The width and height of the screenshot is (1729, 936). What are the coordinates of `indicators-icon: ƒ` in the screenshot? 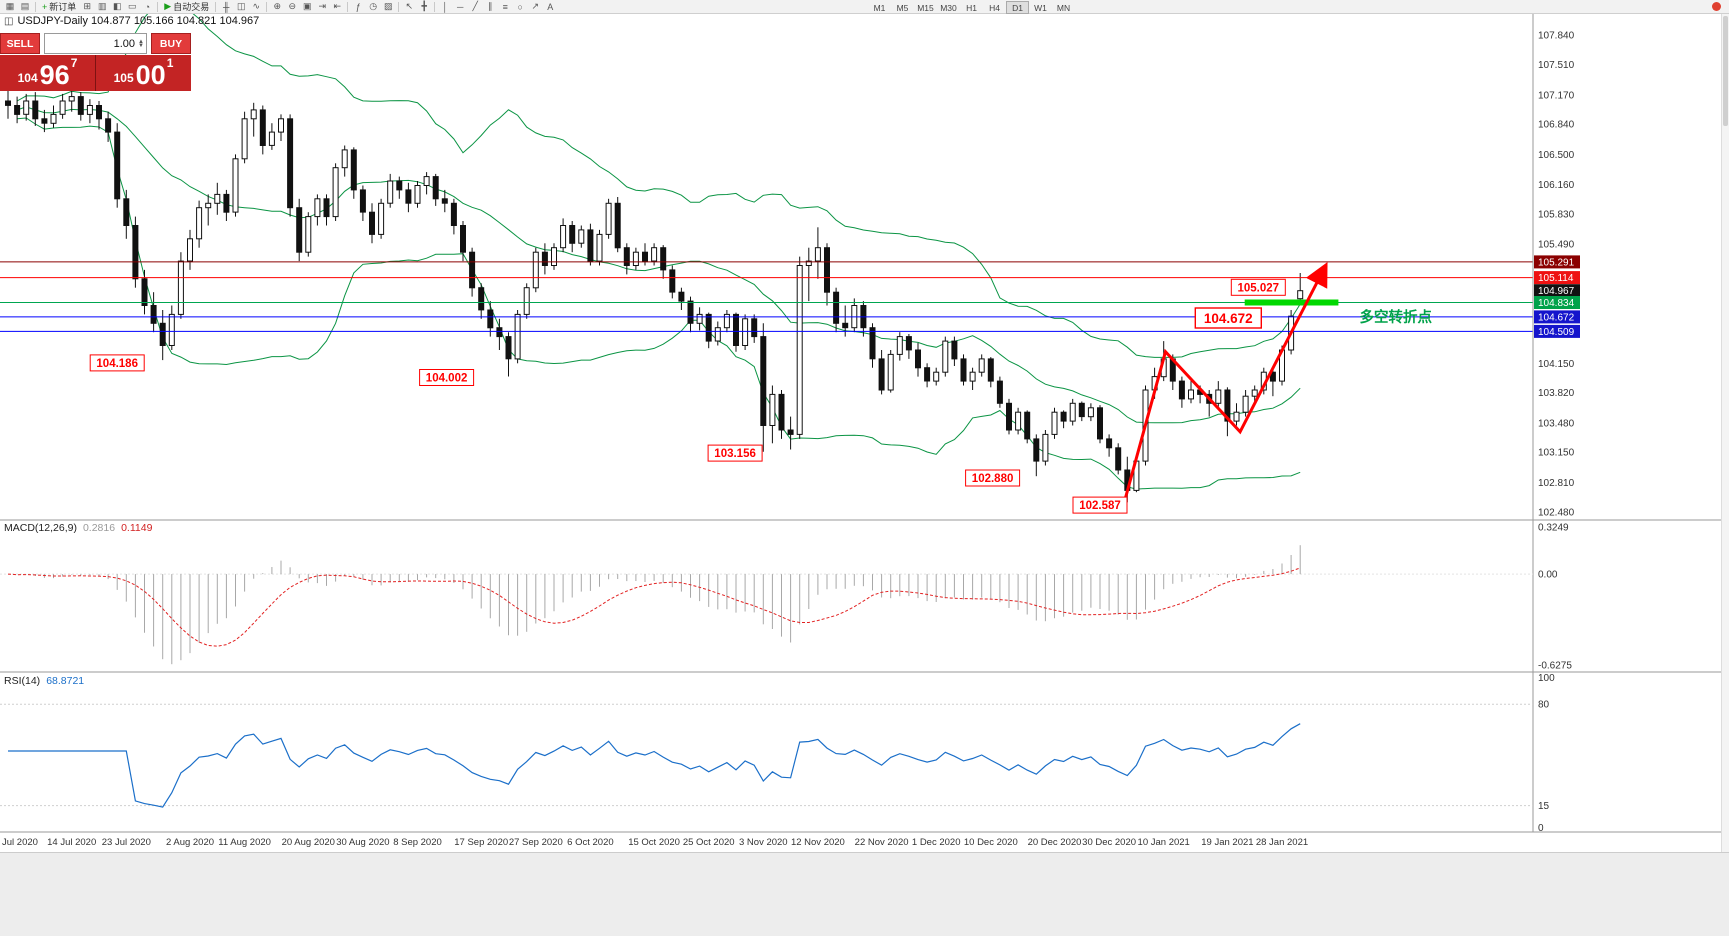 It's located at (358, 7).